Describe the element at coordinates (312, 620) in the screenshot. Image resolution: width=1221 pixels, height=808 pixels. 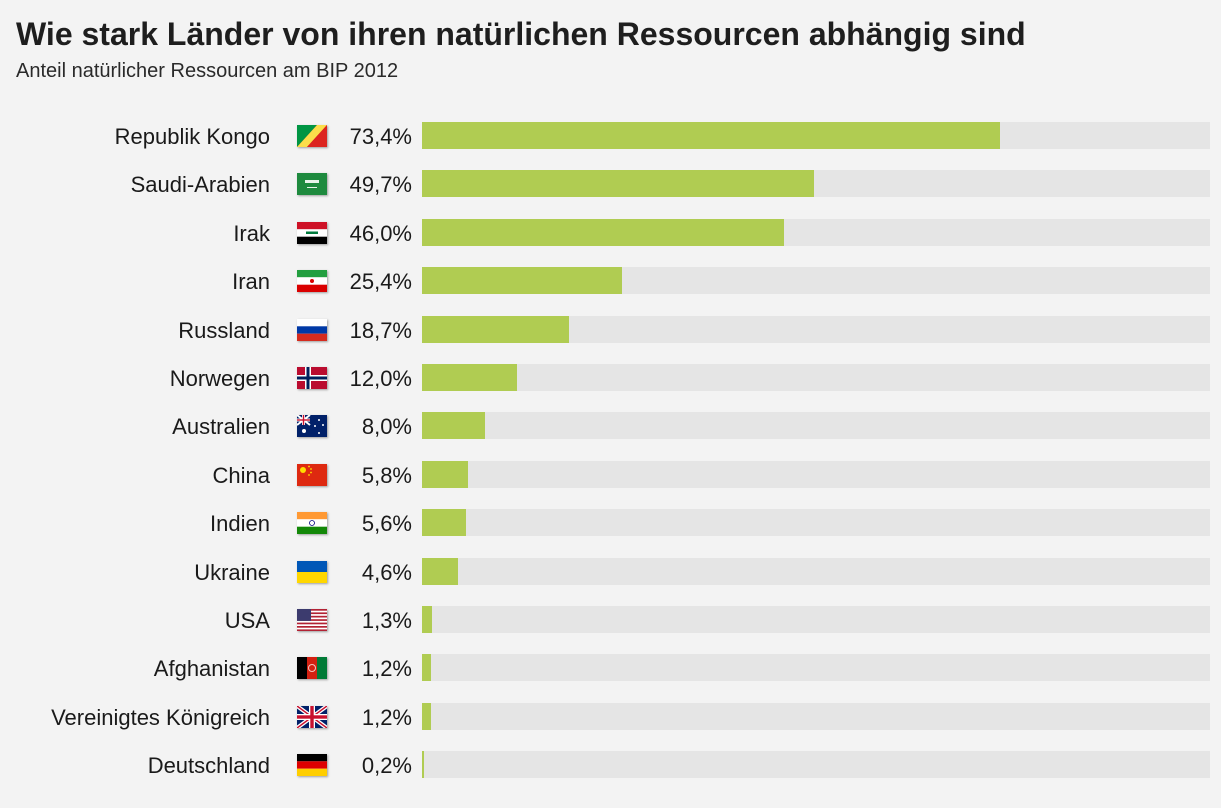
I see `usa-flag-icon` at that location.